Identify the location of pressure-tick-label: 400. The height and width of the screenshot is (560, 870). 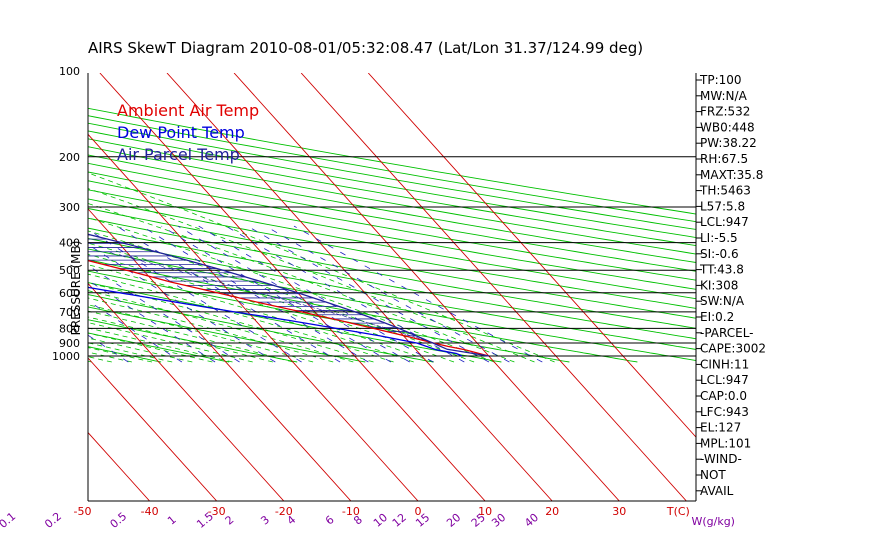
(69, 243).